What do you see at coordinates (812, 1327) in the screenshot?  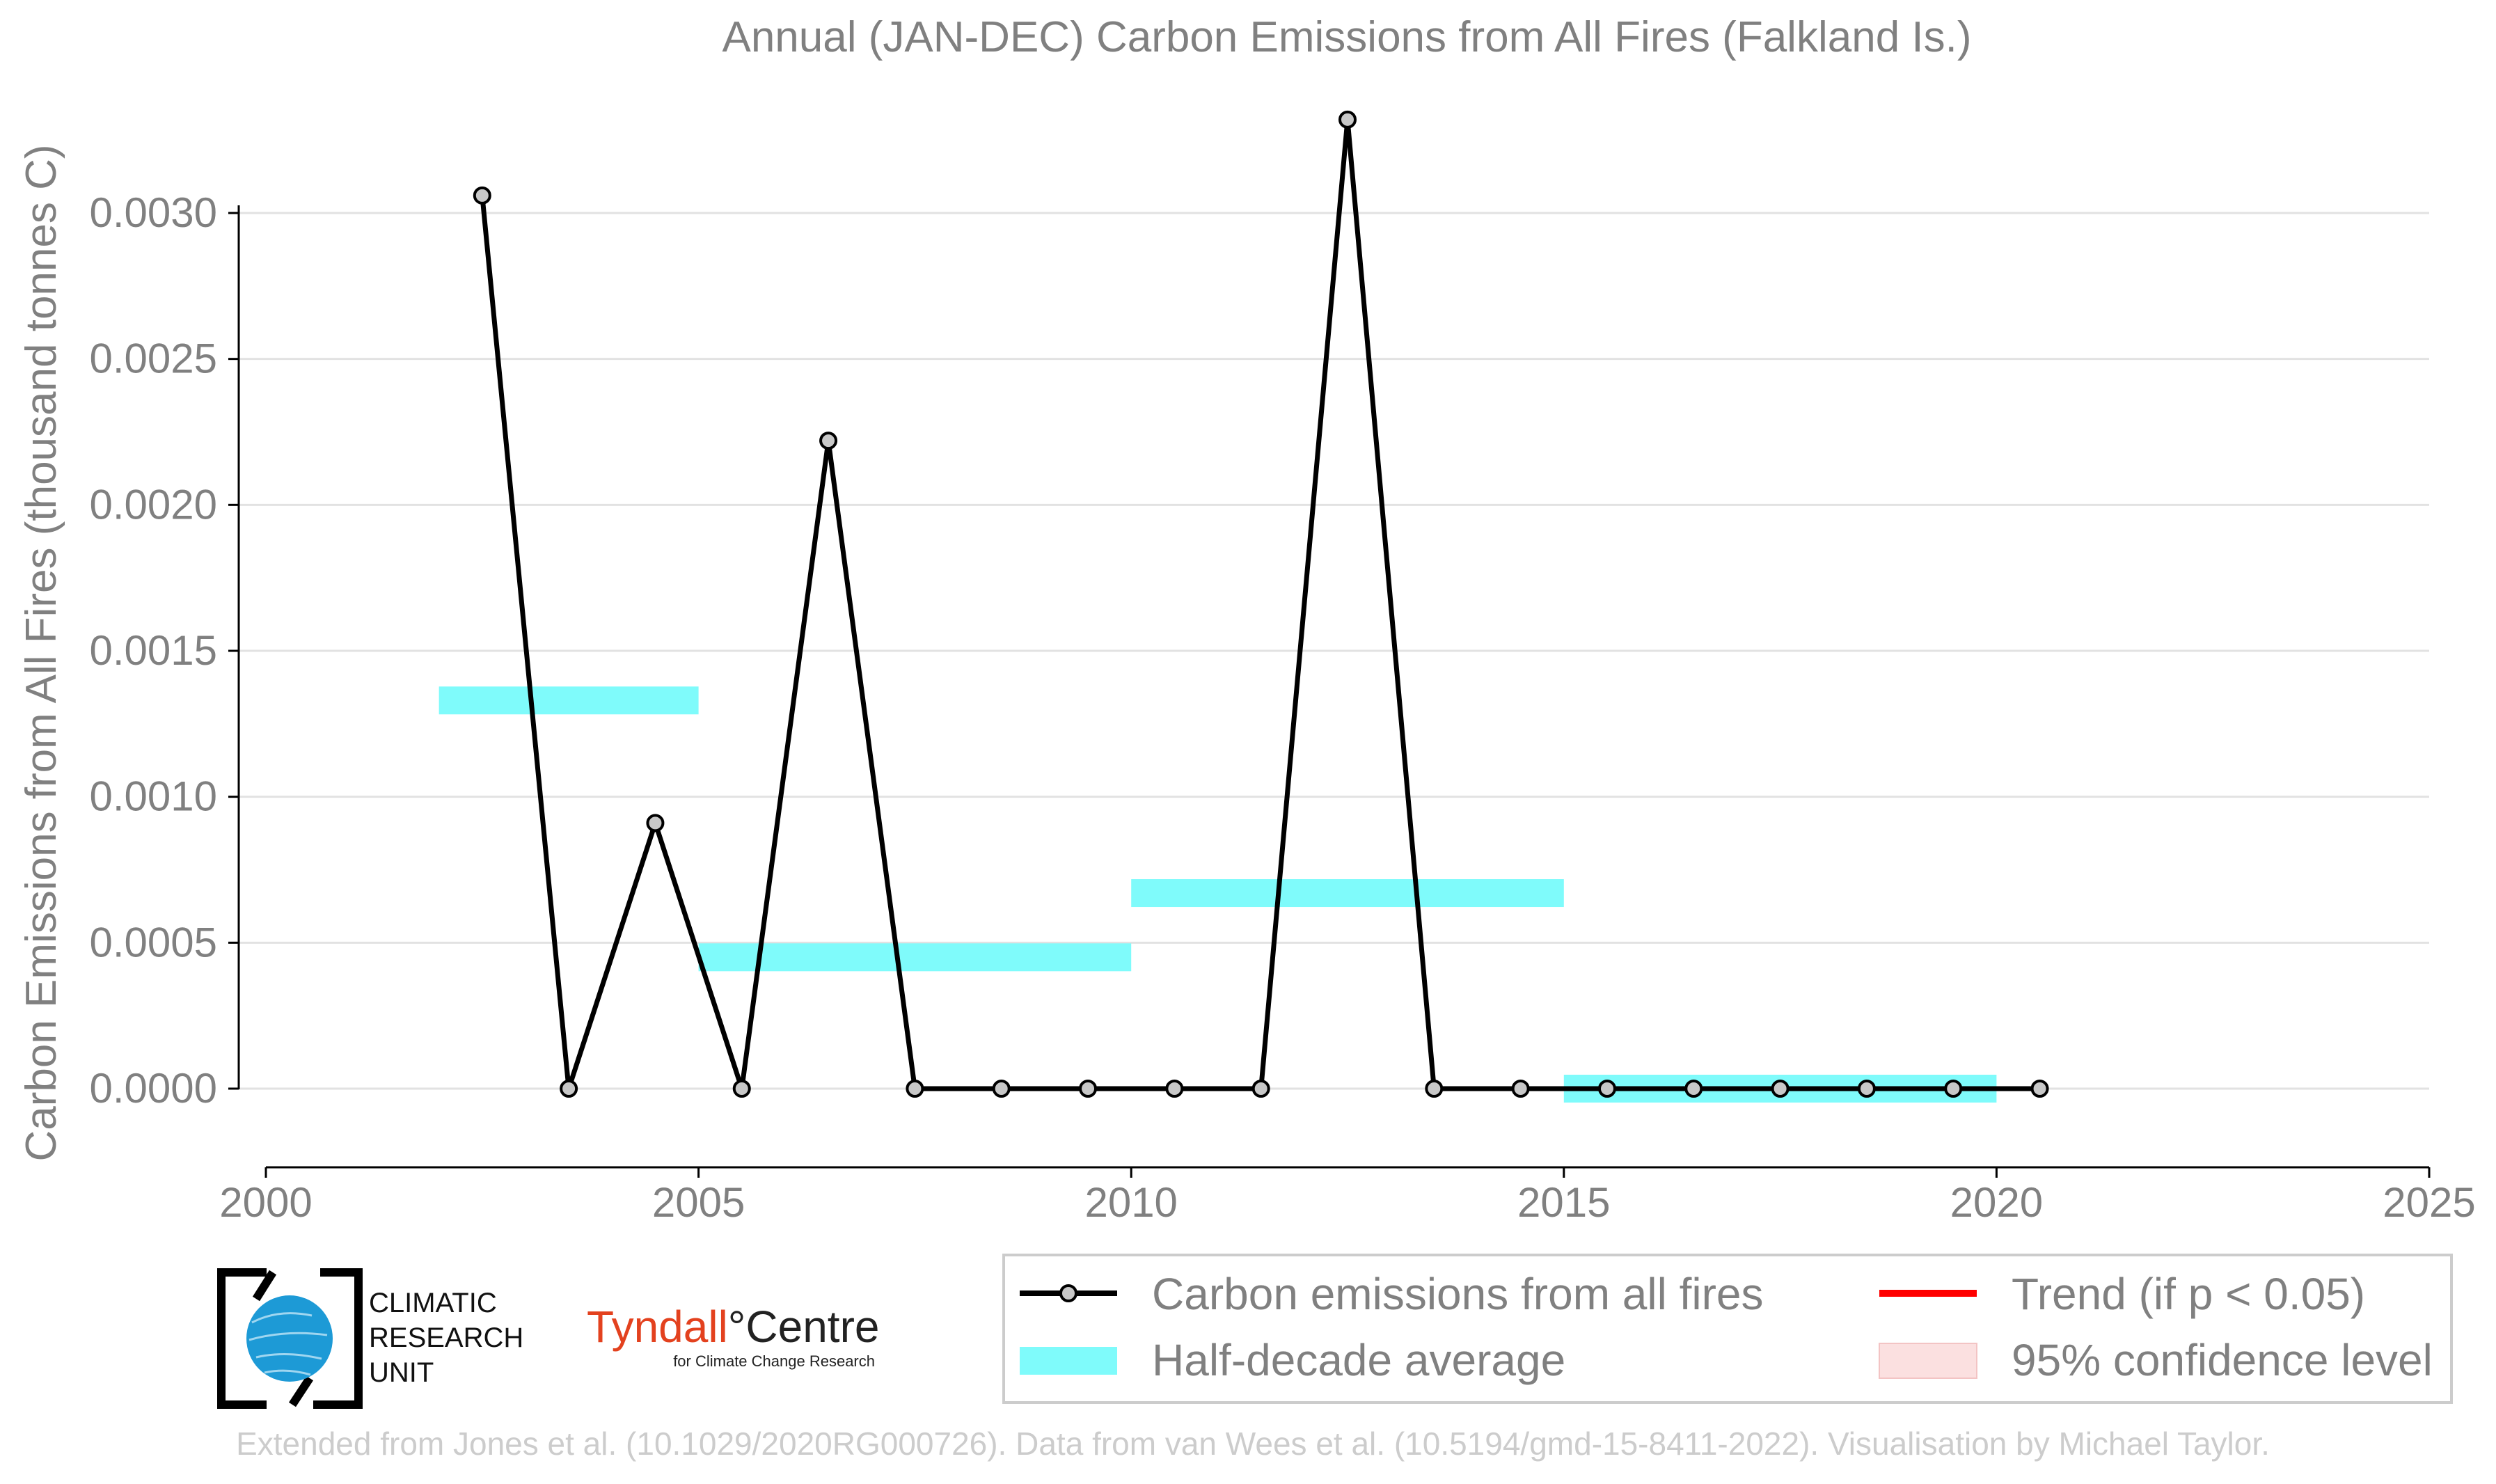 I see `tyndall-logo-b: Centre` at bounding box center [812, 1327].